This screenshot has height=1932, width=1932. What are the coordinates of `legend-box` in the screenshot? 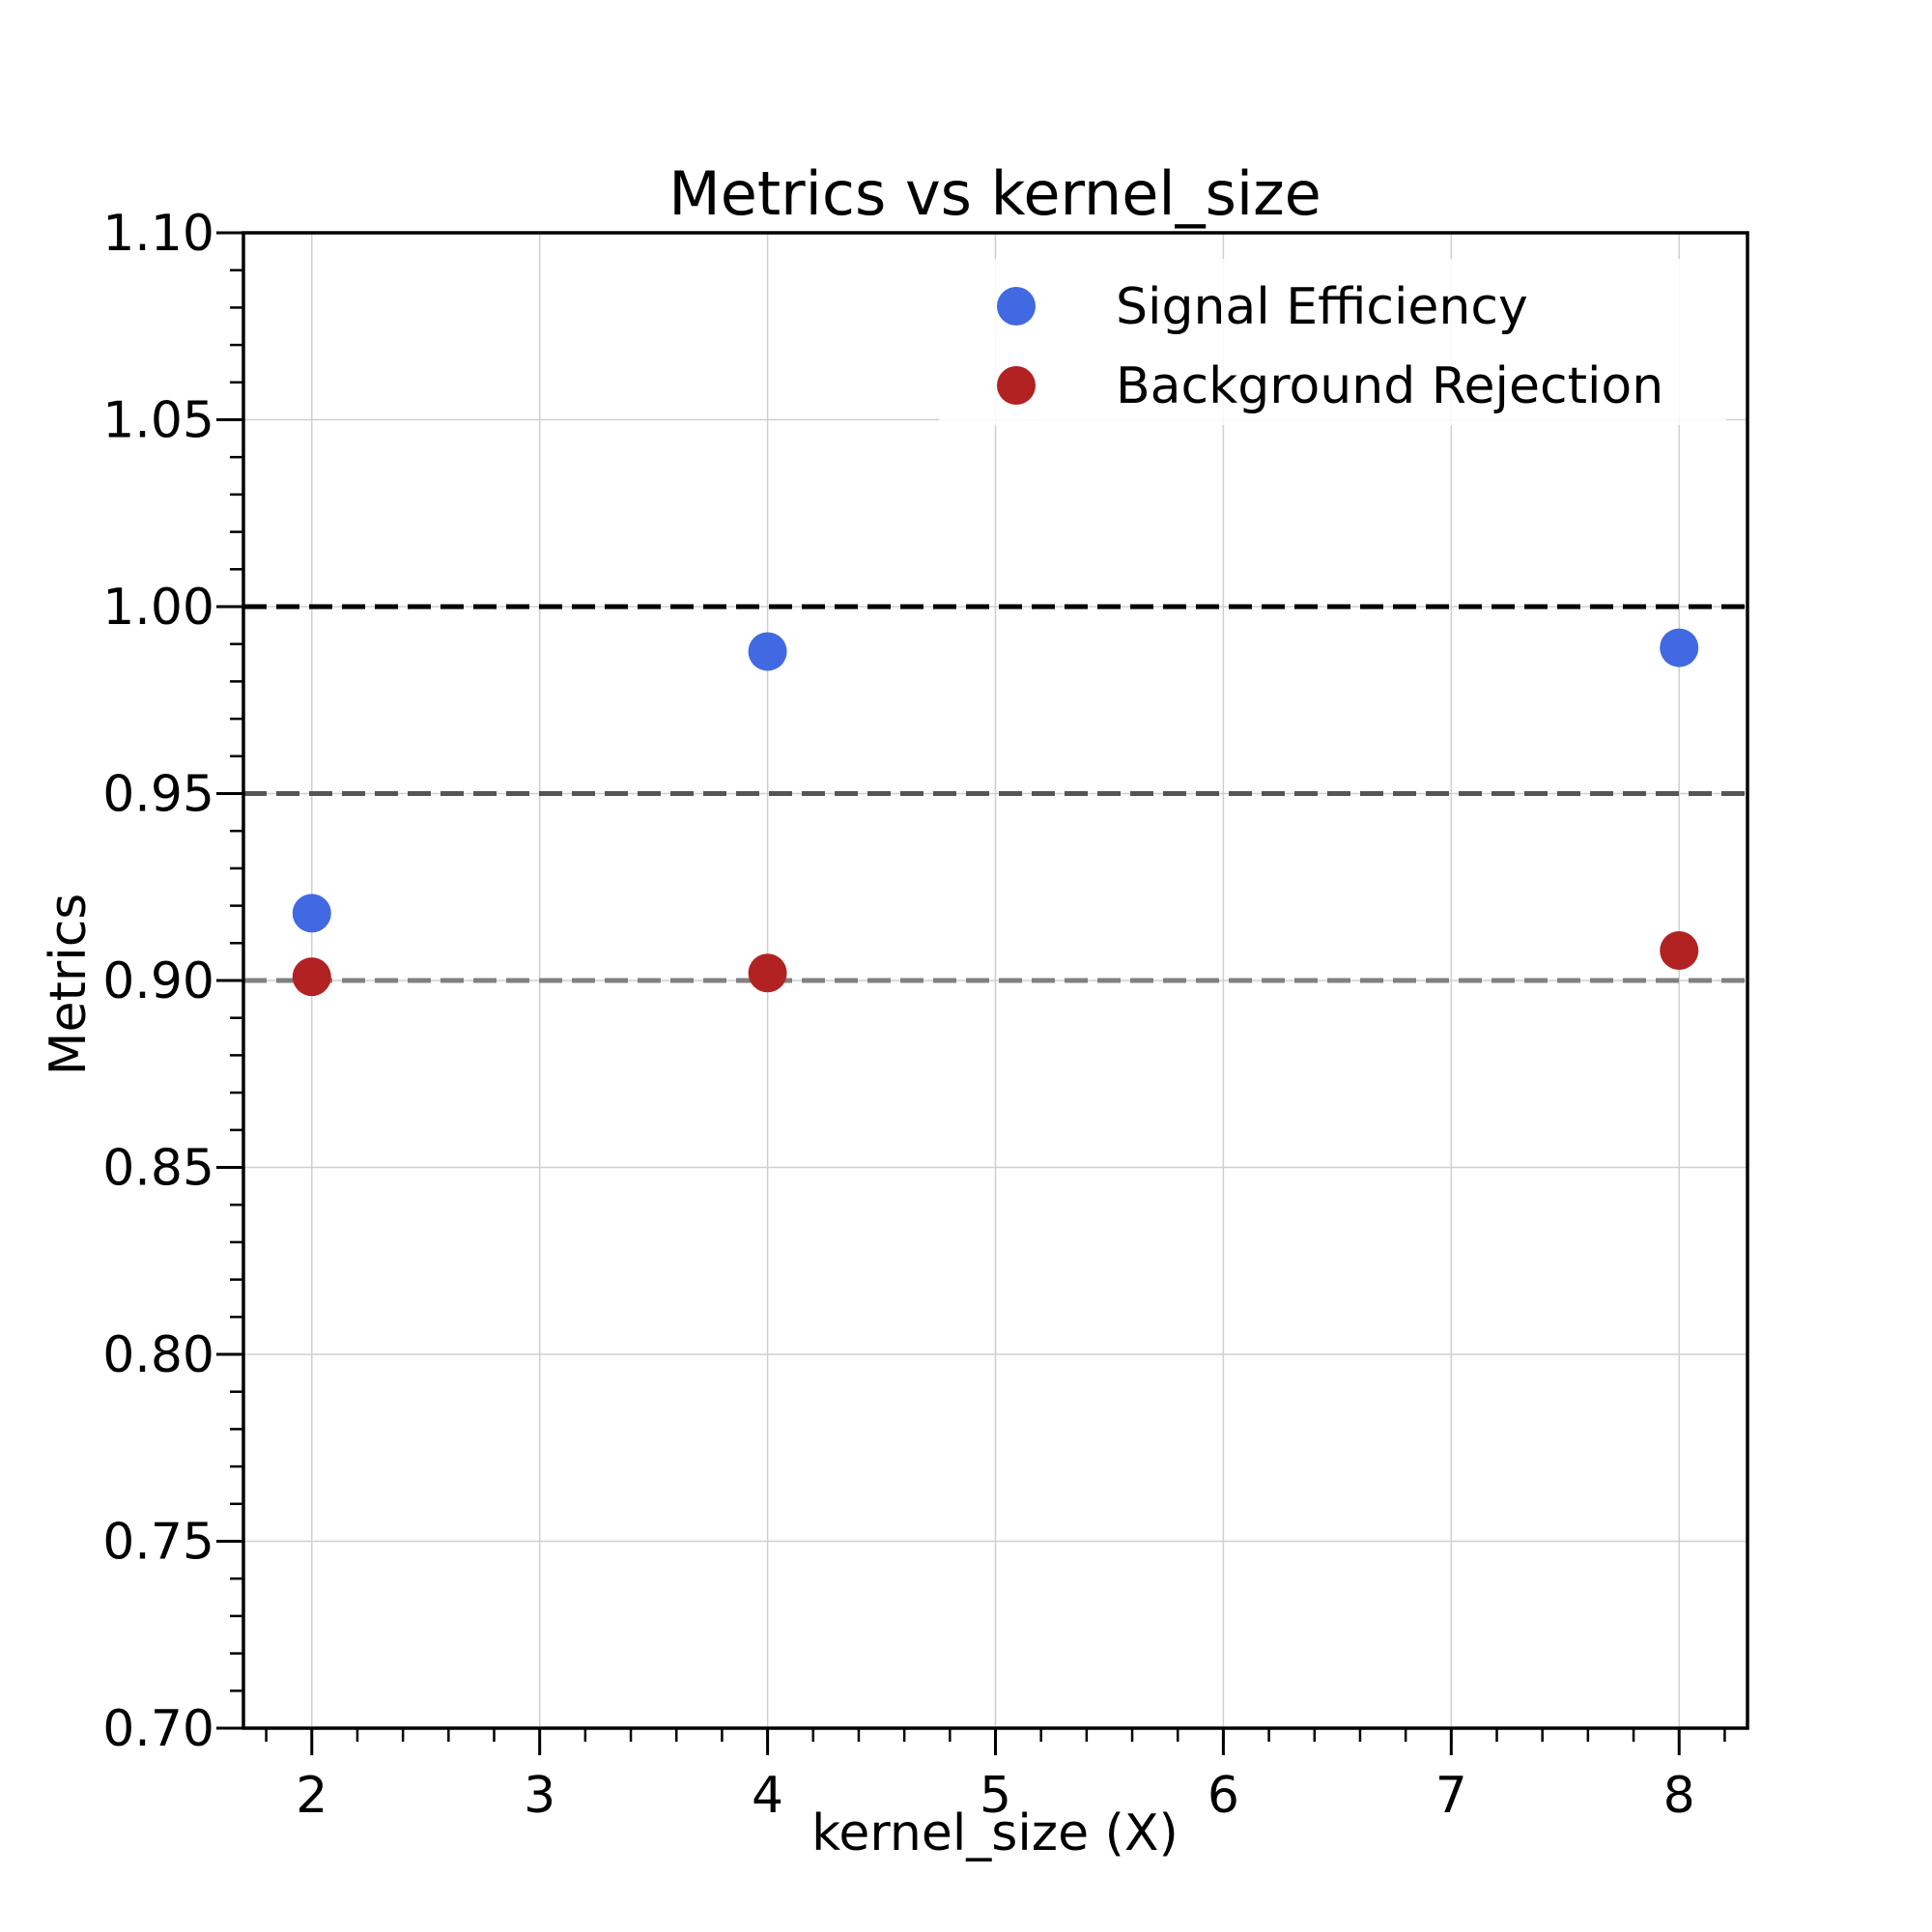 It's located at (1332, 342).